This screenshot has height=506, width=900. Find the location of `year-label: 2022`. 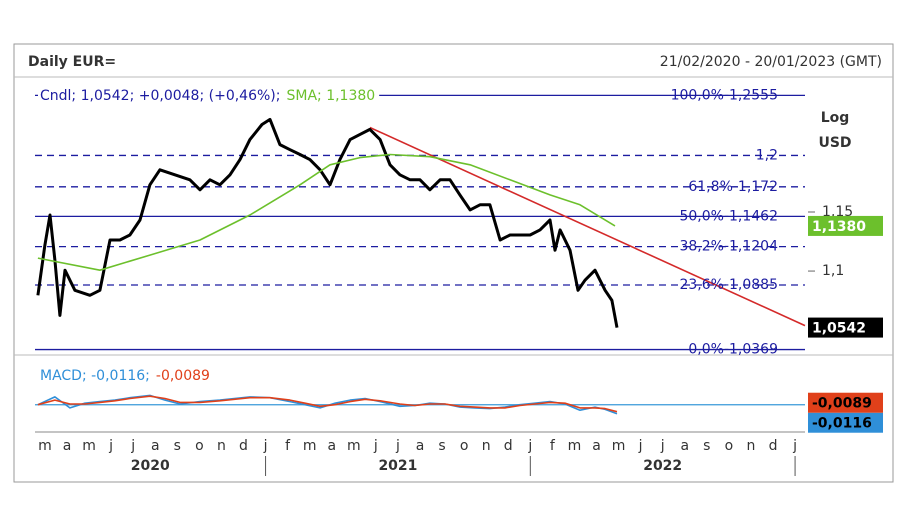

year-label: 2022 is located at coordinates (662, 466).